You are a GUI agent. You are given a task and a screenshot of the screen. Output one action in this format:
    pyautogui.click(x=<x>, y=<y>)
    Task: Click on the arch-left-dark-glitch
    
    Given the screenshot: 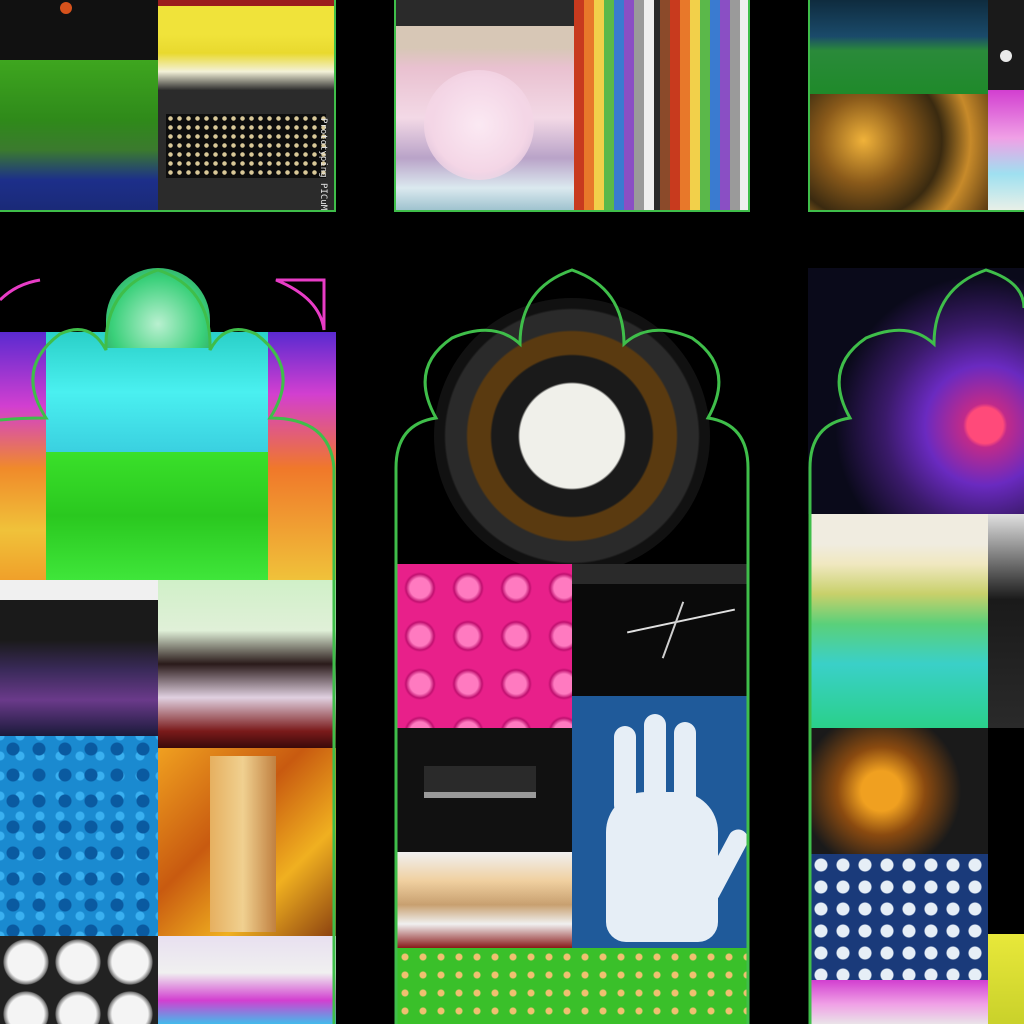 What is the action you would take?
    pyautogui.click(x=79, y=658)
    